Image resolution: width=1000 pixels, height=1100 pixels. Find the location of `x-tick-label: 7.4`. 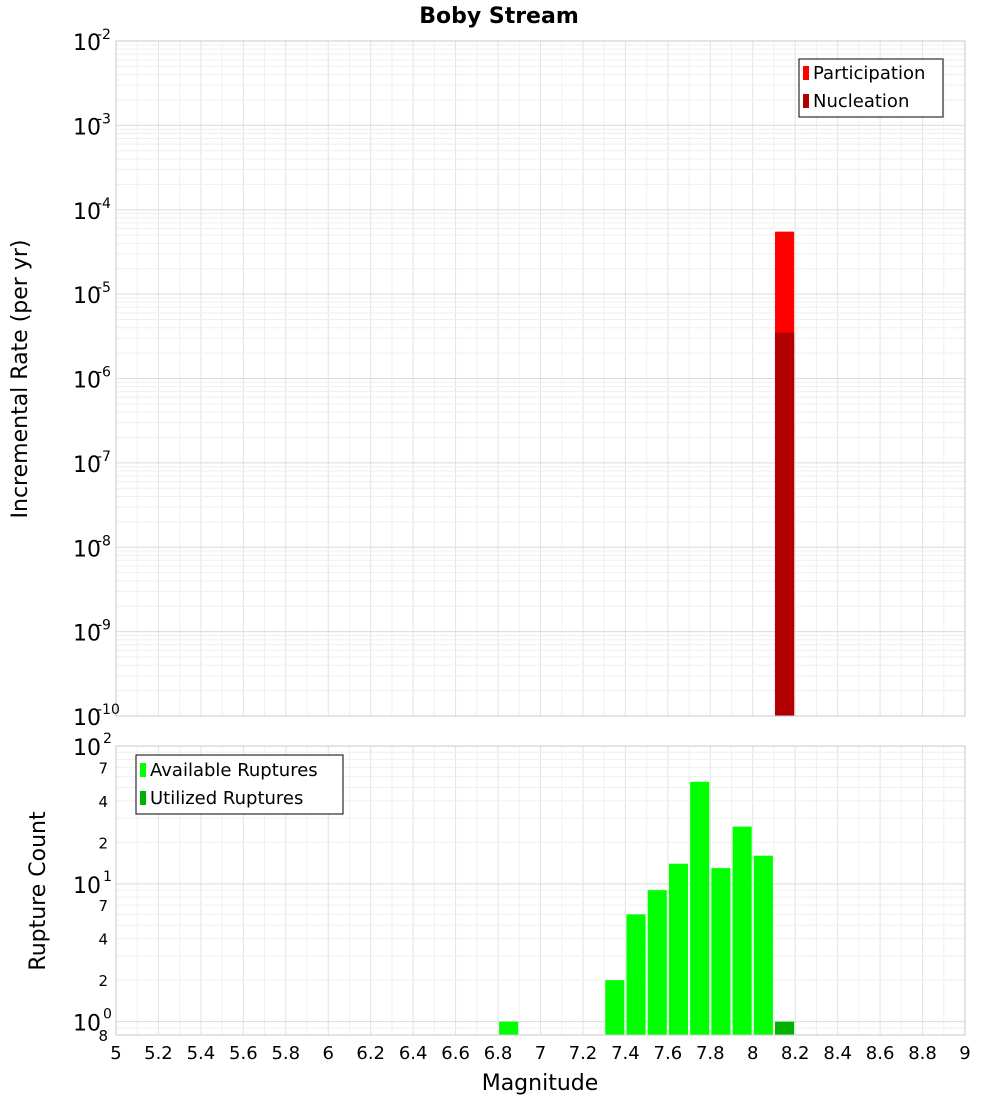

x-tick-label: 7.4 is located at coordinates (625, 1053).